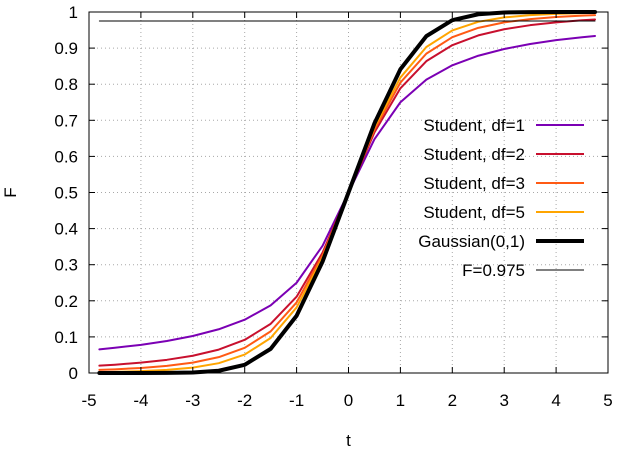  I want to click on x-tick-label: -3, so click(192, 400).